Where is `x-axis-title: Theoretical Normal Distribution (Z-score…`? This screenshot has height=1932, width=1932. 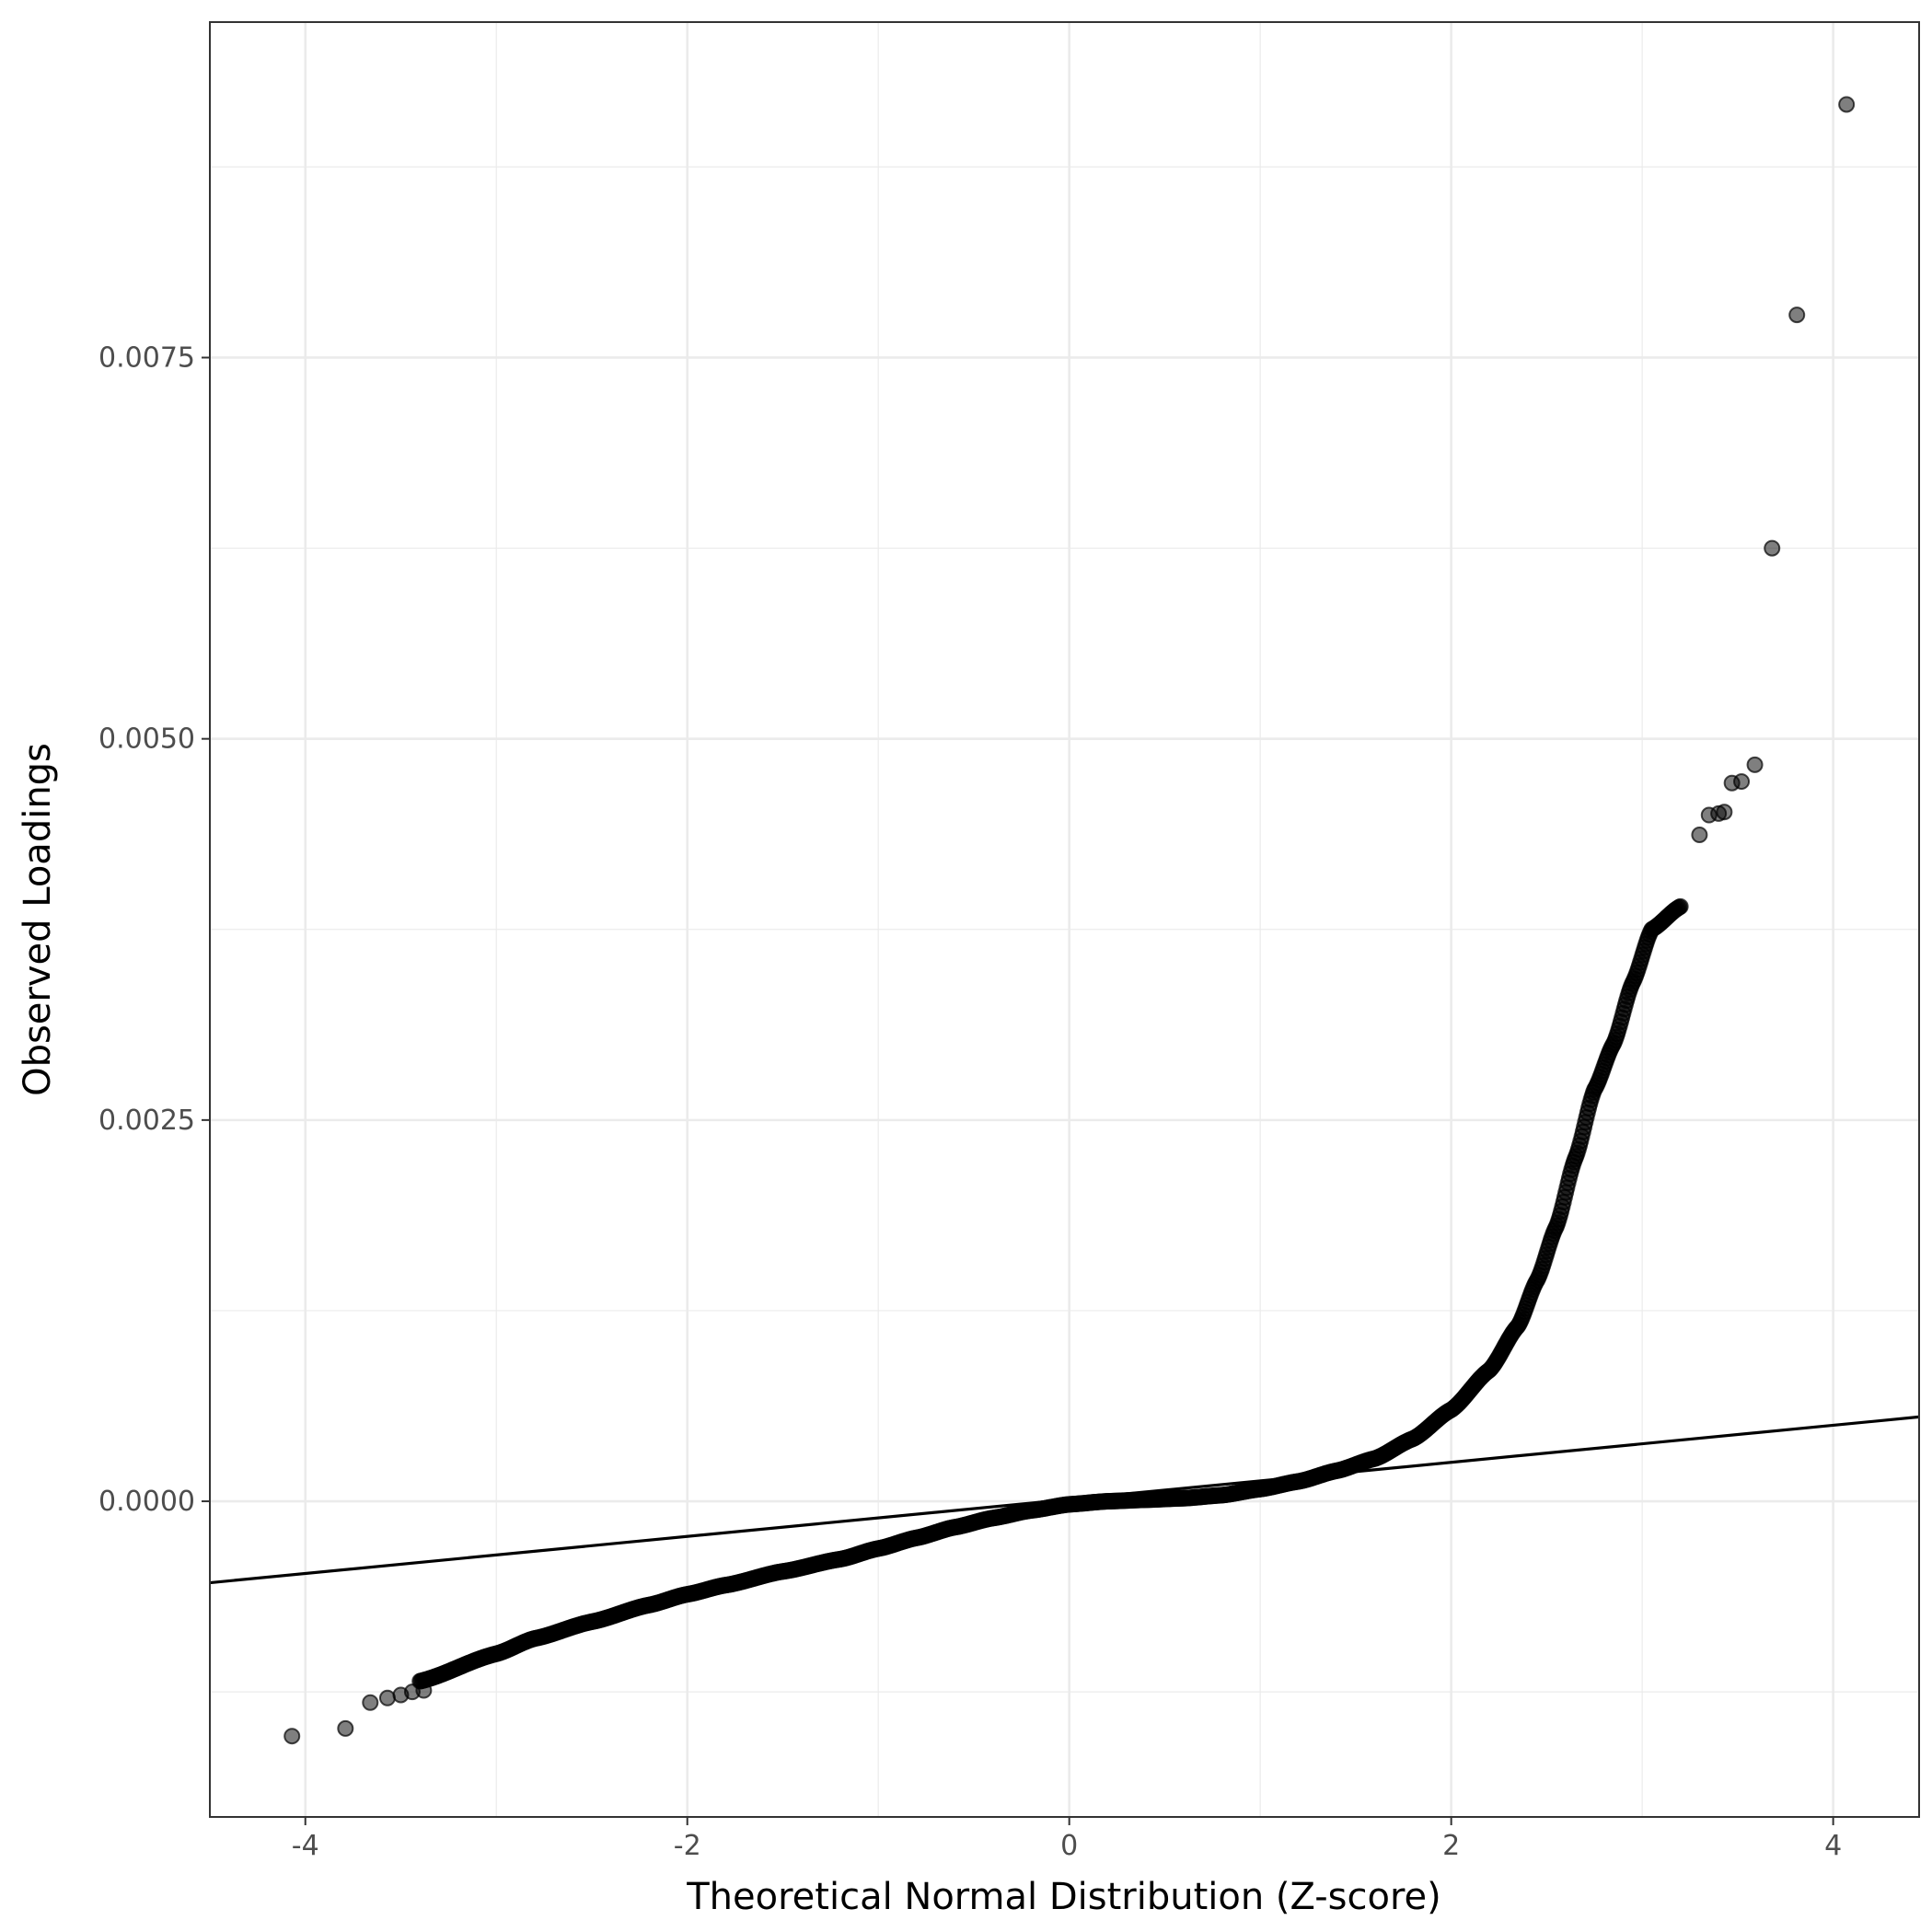
x-axis-title: Theoretical Normal Distribution (Z-score… is located at coordinates (1063, 1897).